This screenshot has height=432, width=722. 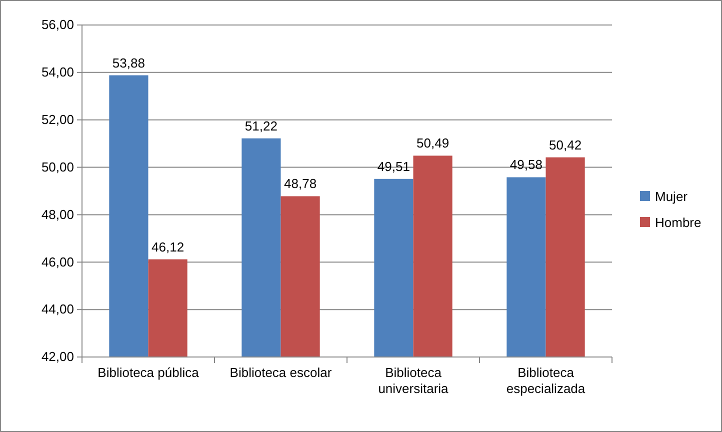 I want to click on y-tick-label: 44,00, so click(x=57, y=309).